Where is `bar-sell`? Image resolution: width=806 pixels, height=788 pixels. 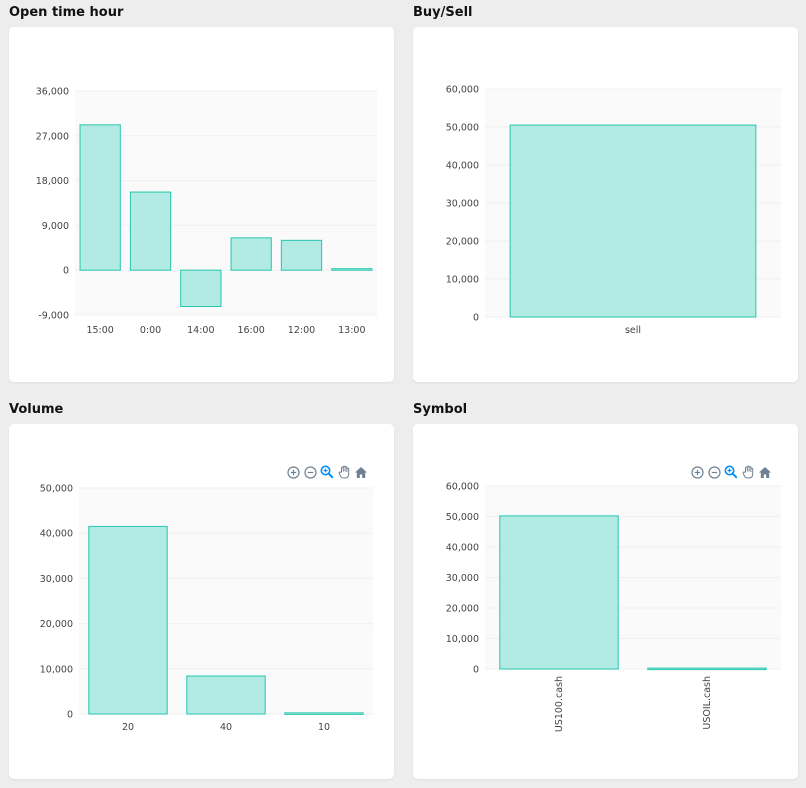 bar-sell is located at coordinates (633, 221).